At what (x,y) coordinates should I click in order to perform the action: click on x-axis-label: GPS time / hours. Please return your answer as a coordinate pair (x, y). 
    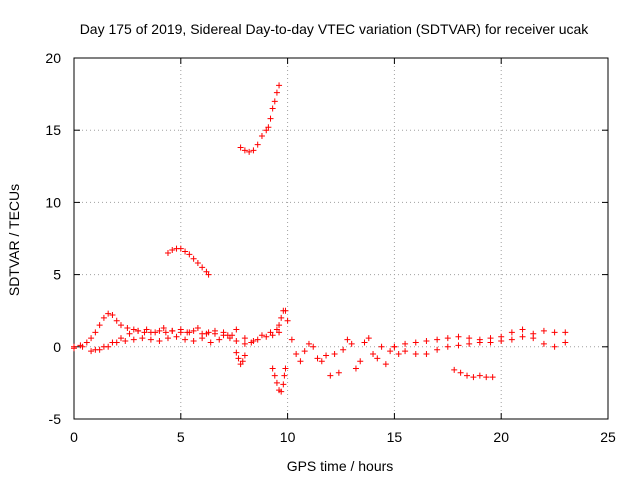
    Looking at the image, I should click on (340, 466).